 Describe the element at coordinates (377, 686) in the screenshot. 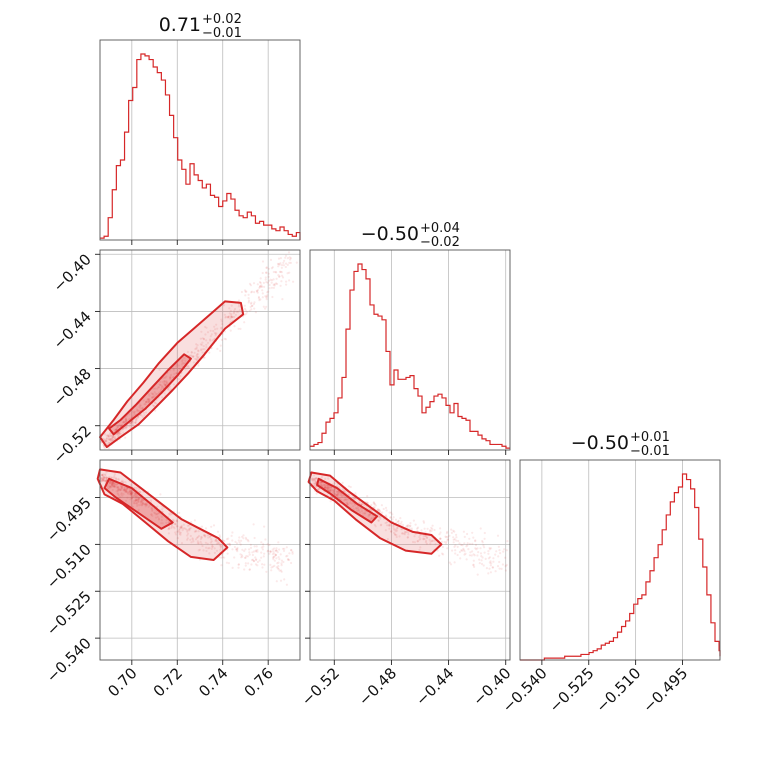

I see `x-tick-label: −0.48` at that location.